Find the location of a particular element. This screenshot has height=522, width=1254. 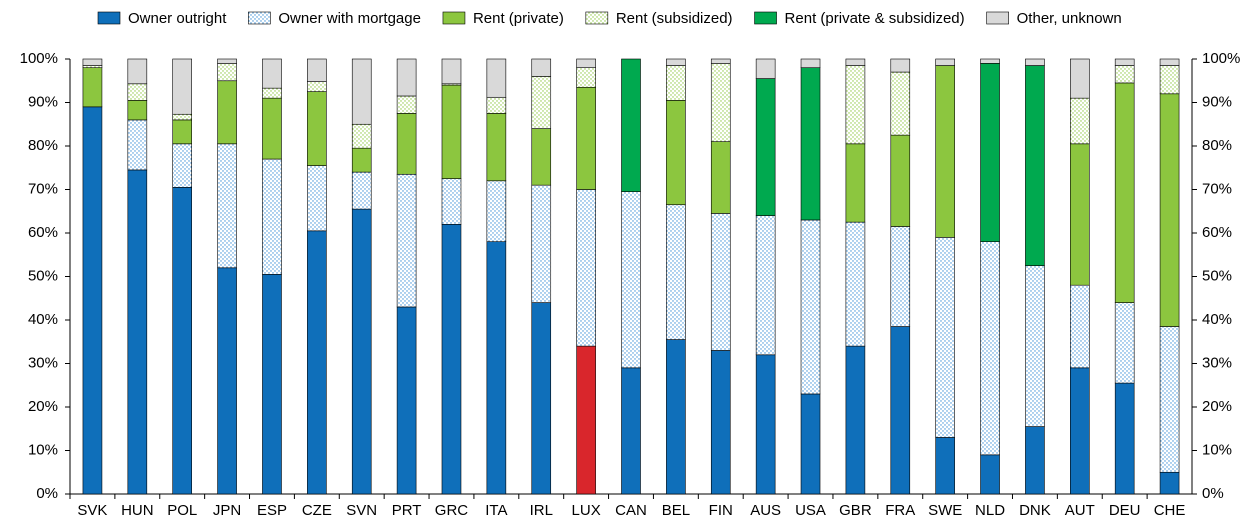

x-tick-label: GBR is located at coordinates (855, 510).